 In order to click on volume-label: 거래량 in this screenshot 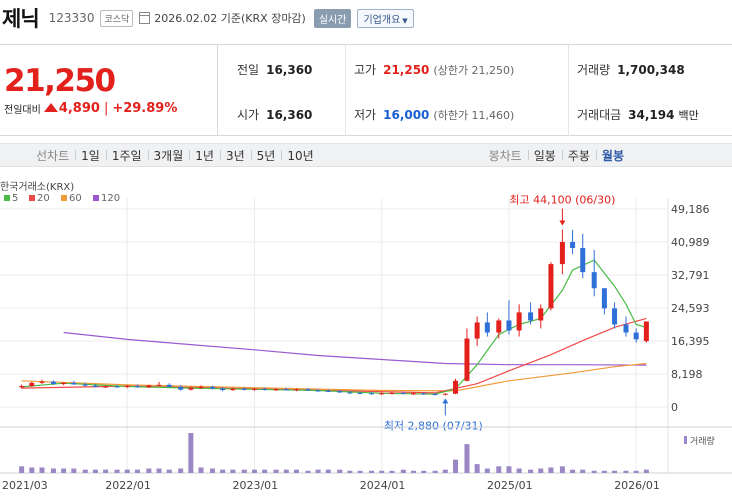, I will do `click(594, 70)`.